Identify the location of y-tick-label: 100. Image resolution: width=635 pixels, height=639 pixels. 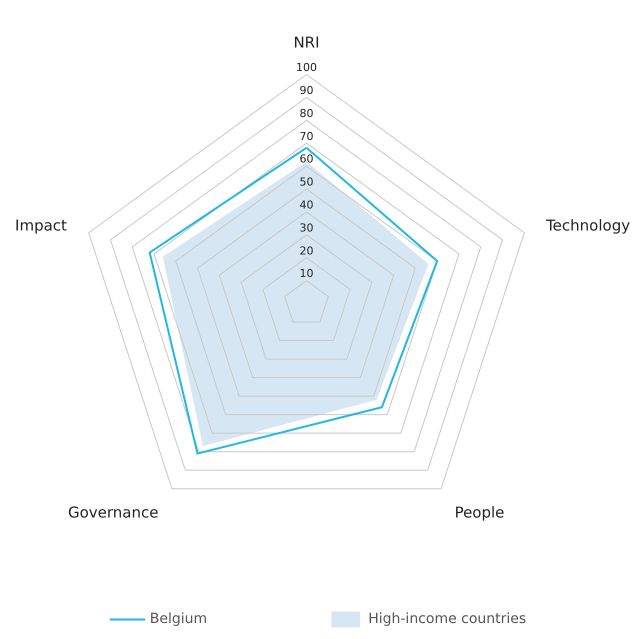
(306, 67).